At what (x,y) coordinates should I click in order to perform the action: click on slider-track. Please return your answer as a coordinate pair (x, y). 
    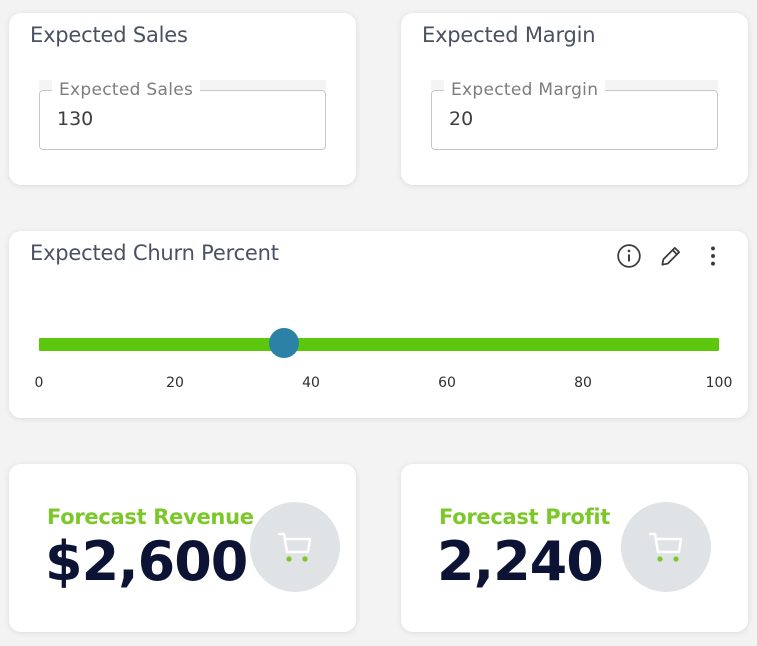
    Looking at the image, I should click on (379, 344).